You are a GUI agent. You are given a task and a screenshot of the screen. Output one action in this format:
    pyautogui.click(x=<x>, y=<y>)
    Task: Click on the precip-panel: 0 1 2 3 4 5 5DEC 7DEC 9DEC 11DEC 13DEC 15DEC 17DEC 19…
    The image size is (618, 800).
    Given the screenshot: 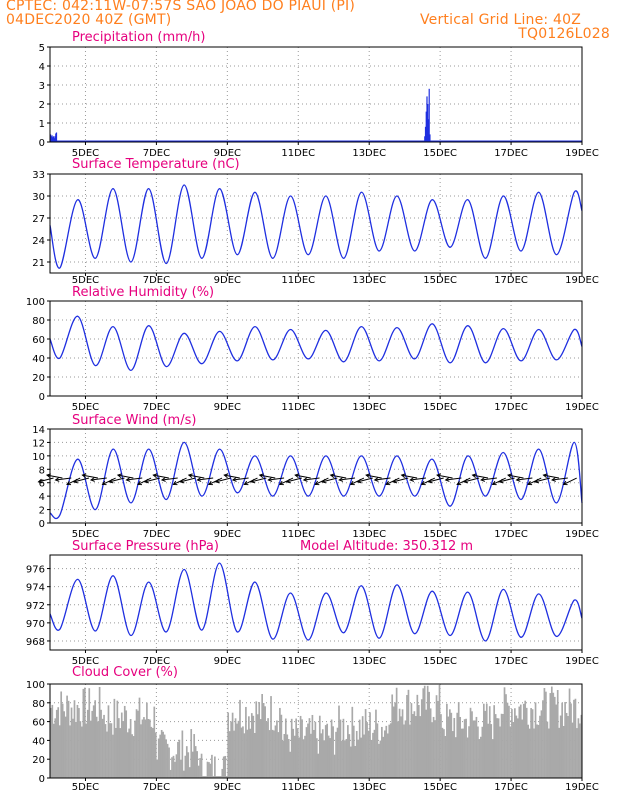 What is the action you would take?
    pyautogui.click(x=319, y=94)
    